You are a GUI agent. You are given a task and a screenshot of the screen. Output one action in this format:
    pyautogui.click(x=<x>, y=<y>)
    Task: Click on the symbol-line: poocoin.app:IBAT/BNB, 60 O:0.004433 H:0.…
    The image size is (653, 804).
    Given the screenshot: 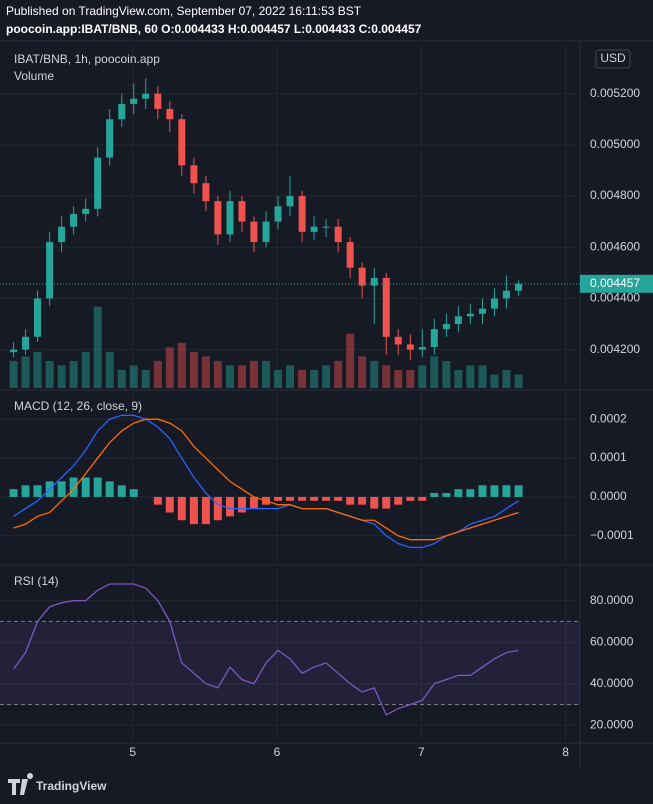 What is the action you would take?
    pyautogui.click(x=214, y=29)
    